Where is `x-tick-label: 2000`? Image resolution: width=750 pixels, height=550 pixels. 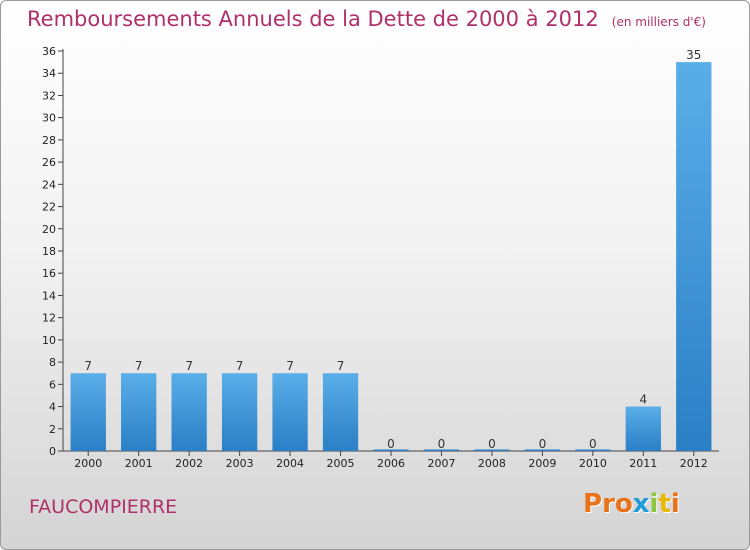 x-tick-label: 2000 is located at coordinates (88, 463).